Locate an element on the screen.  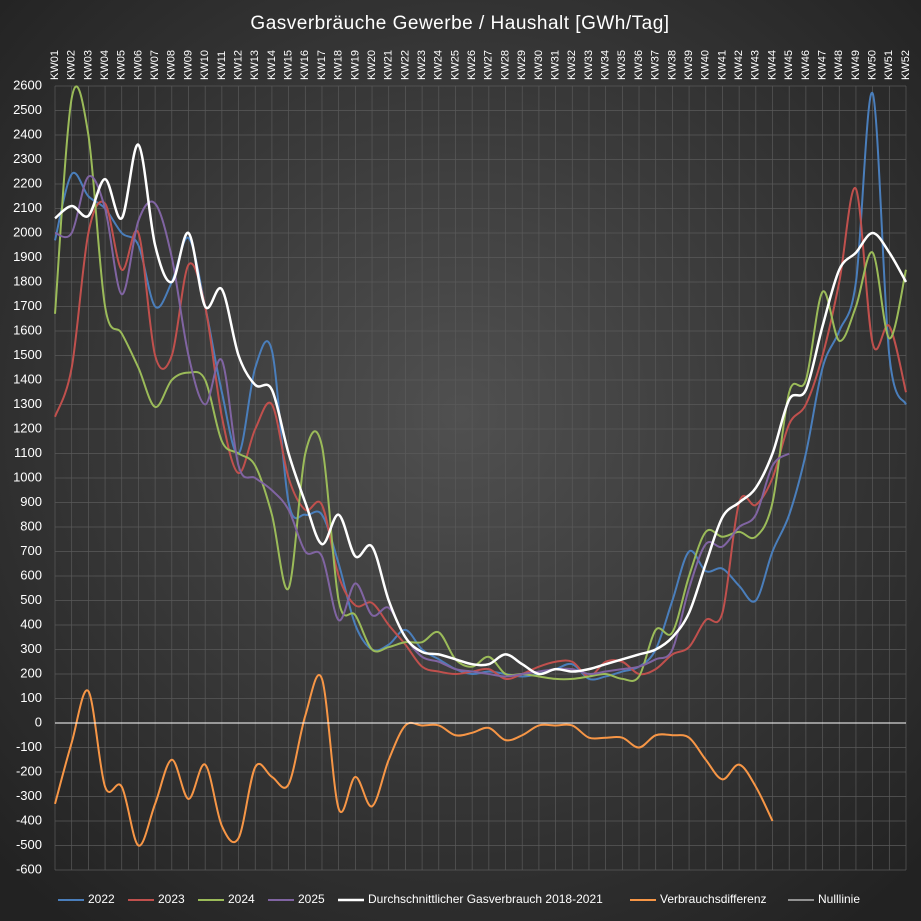
x-tick-label: KW21 is located at coordinates (389, 65).